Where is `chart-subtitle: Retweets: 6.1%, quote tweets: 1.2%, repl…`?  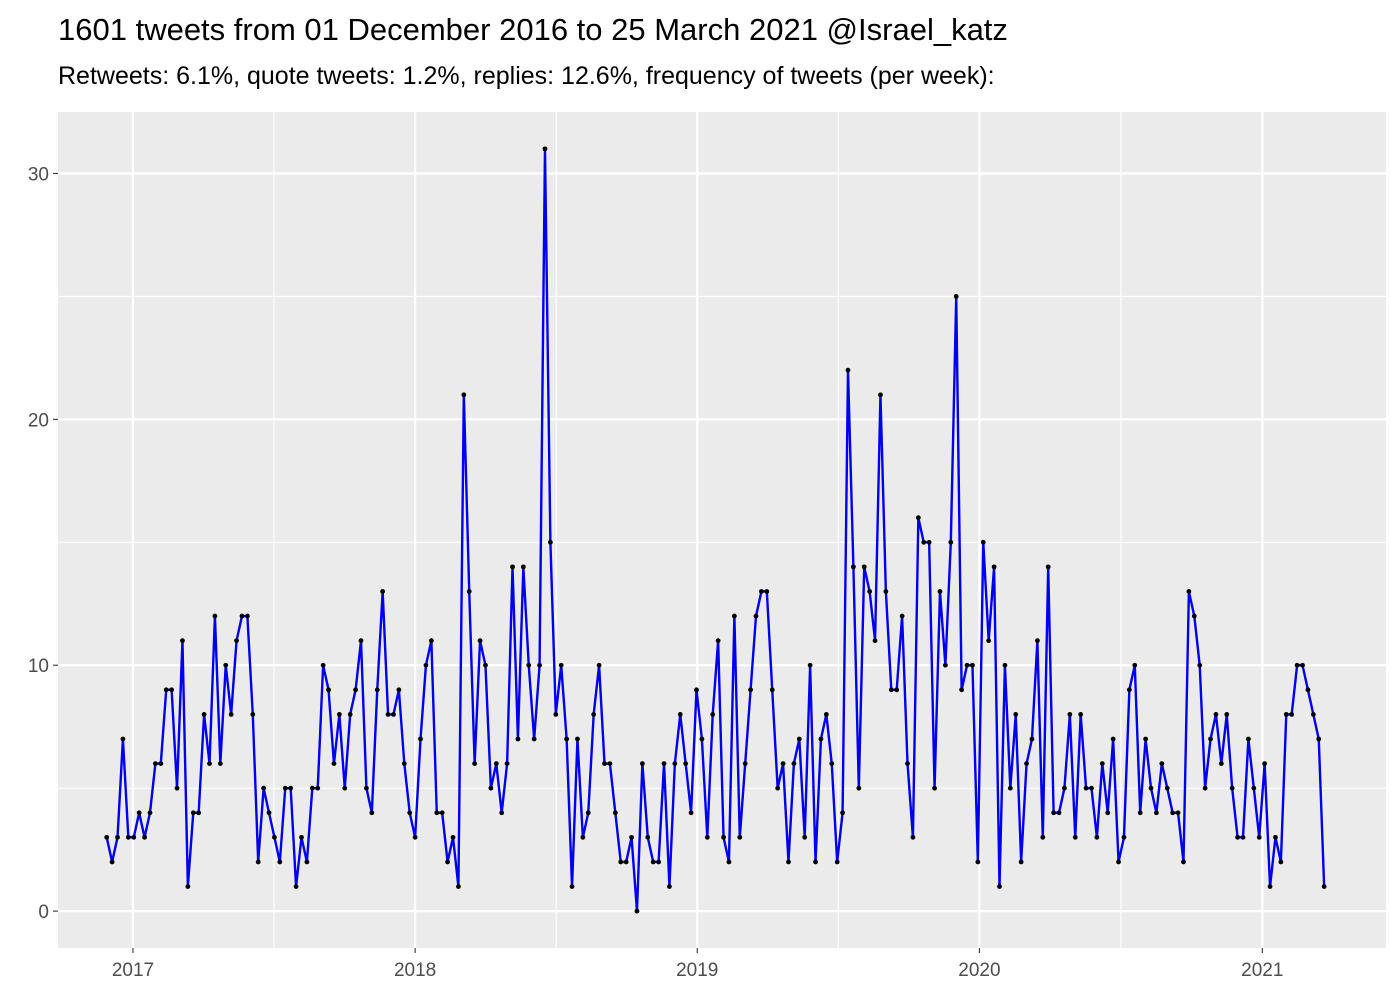
chart-subtitle: Retweets: 6.1%, quote tweets: 1.2%, repl… is located at coordinates (526, 76).